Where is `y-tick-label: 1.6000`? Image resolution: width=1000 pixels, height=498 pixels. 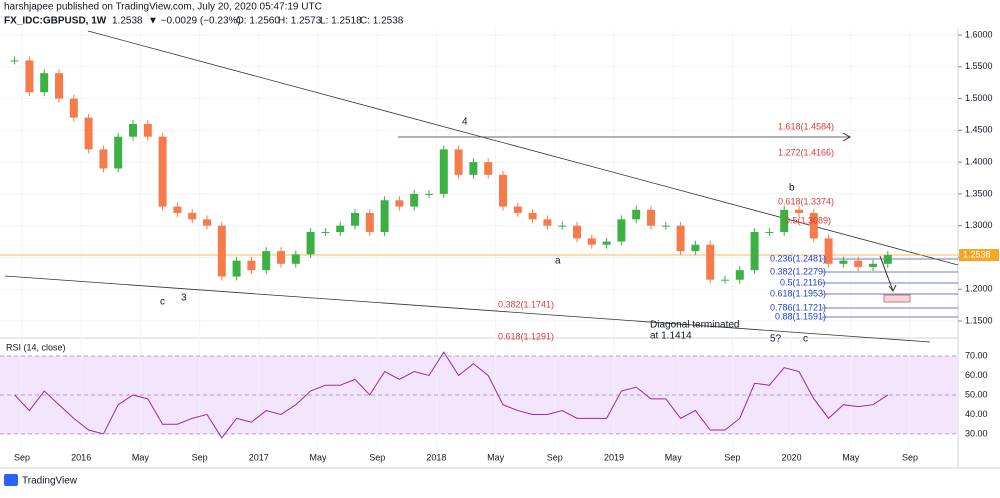 y-tick-label: 1.6000 is located at coordinates (979, 34).